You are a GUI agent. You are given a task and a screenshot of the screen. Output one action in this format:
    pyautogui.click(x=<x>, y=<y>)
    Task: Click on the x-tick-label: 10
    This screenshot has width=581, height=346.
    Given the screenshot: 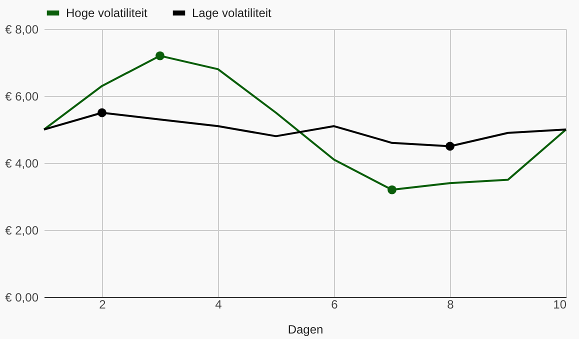 What is the action you would take?
    pyautogui.click(x=560, y=305)
    